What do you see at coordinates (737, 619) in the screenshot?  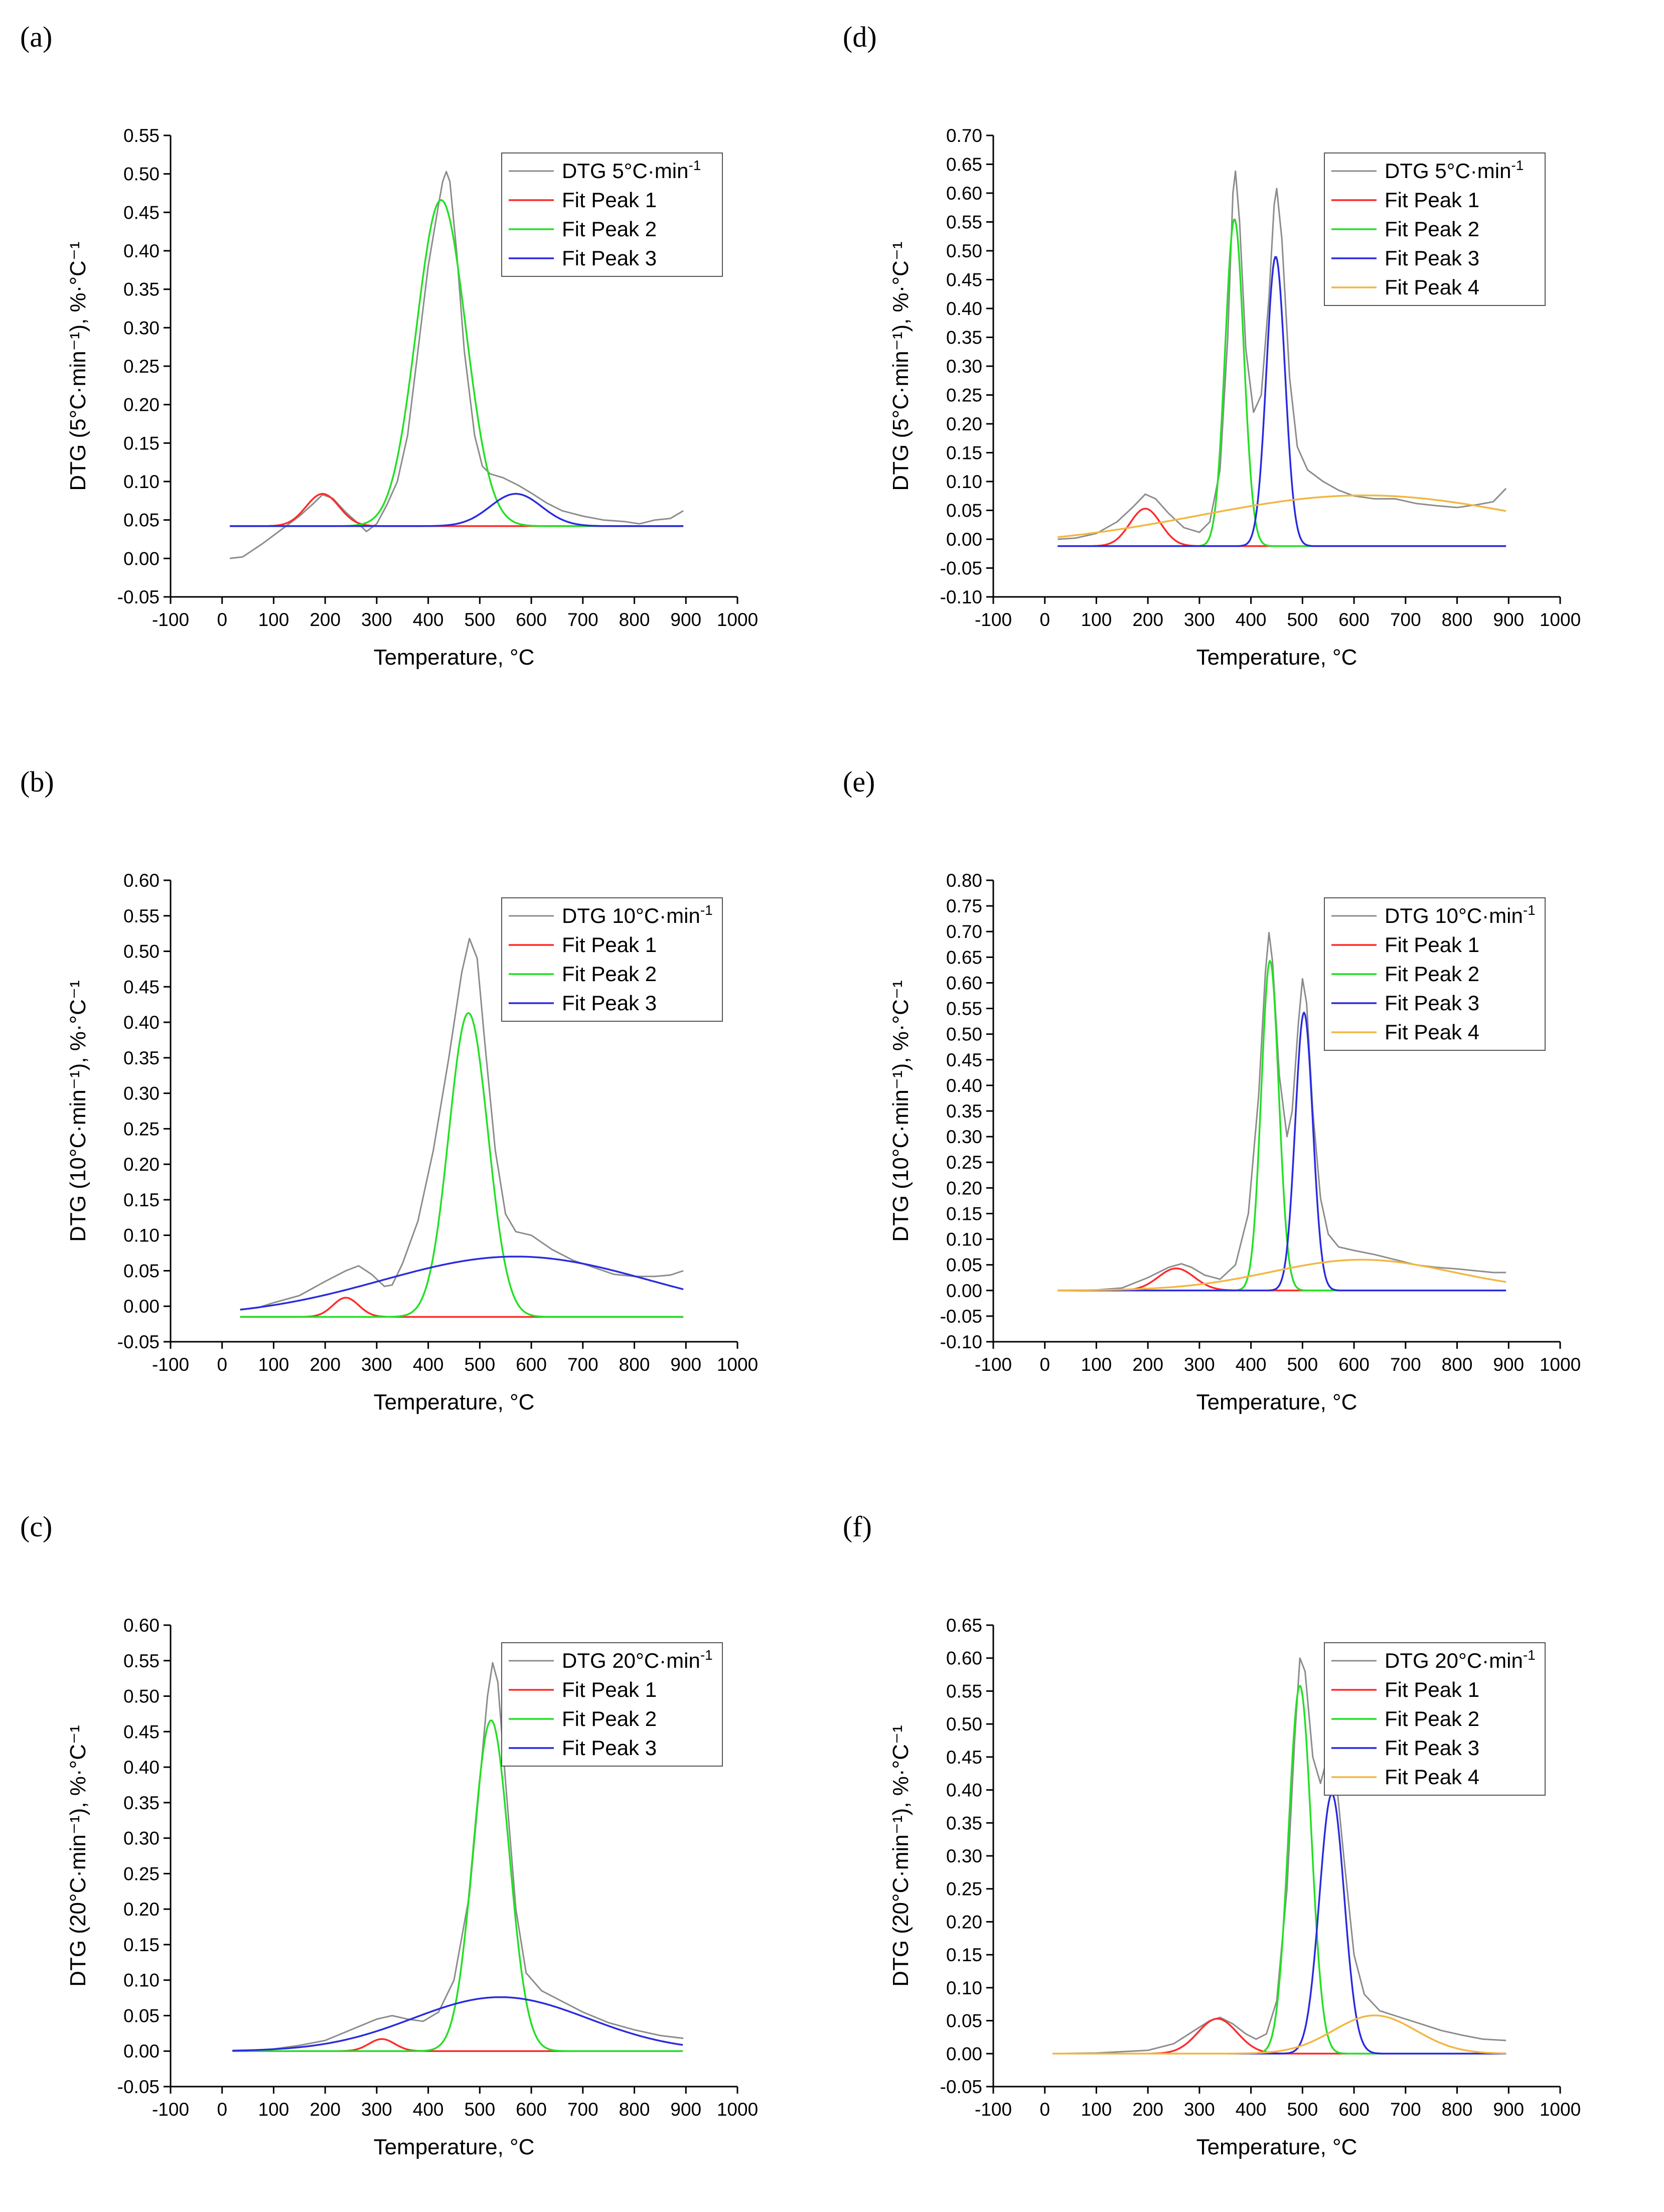 I see `x-tick-label: 1000` at bounding box center [737, 619].